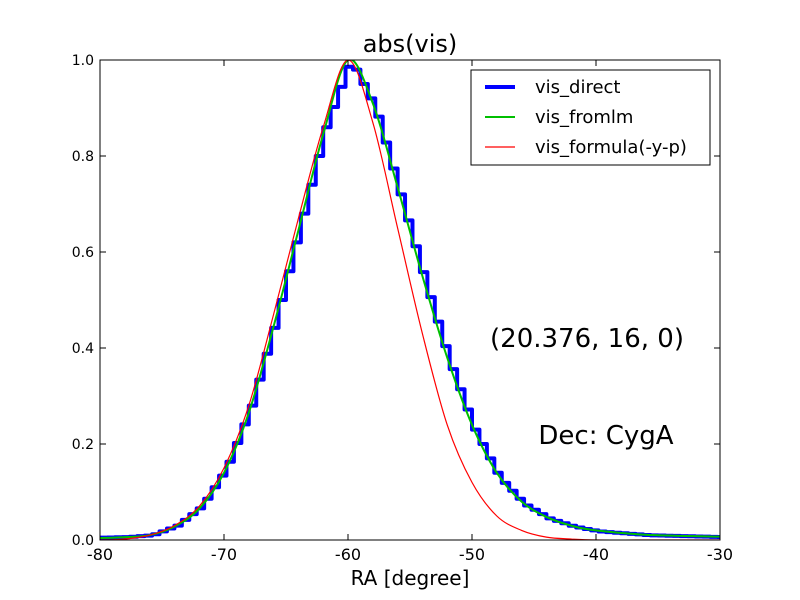 The image size is (800, 600). Describe the element at coordinates (83, 541) in the screenshot. I see `y-tick-label: 0.0` at that location.